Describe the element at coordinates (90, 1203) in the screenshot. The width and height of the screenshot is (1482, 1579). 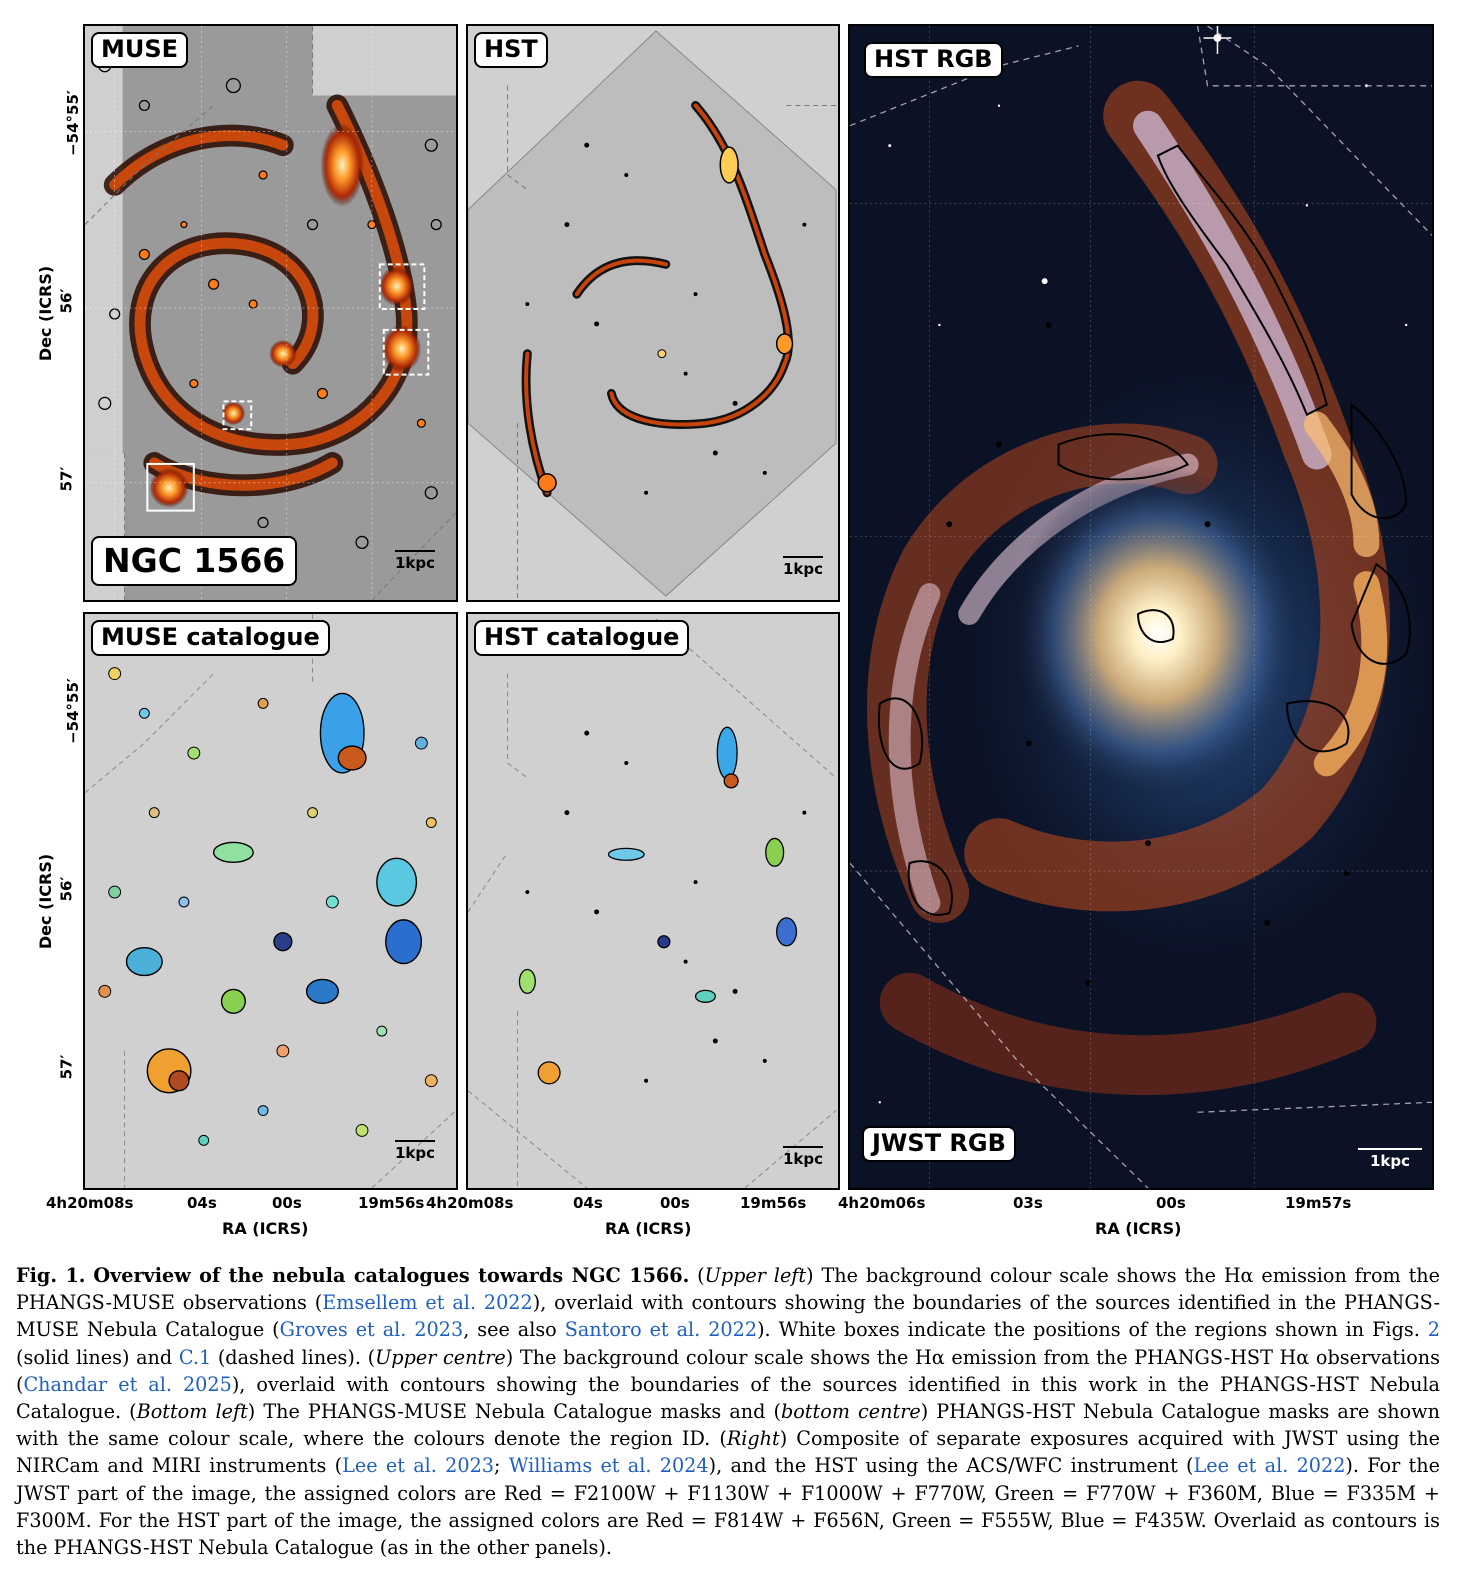
I see `ra-tick-left-1: 4h20m08s` at that location.